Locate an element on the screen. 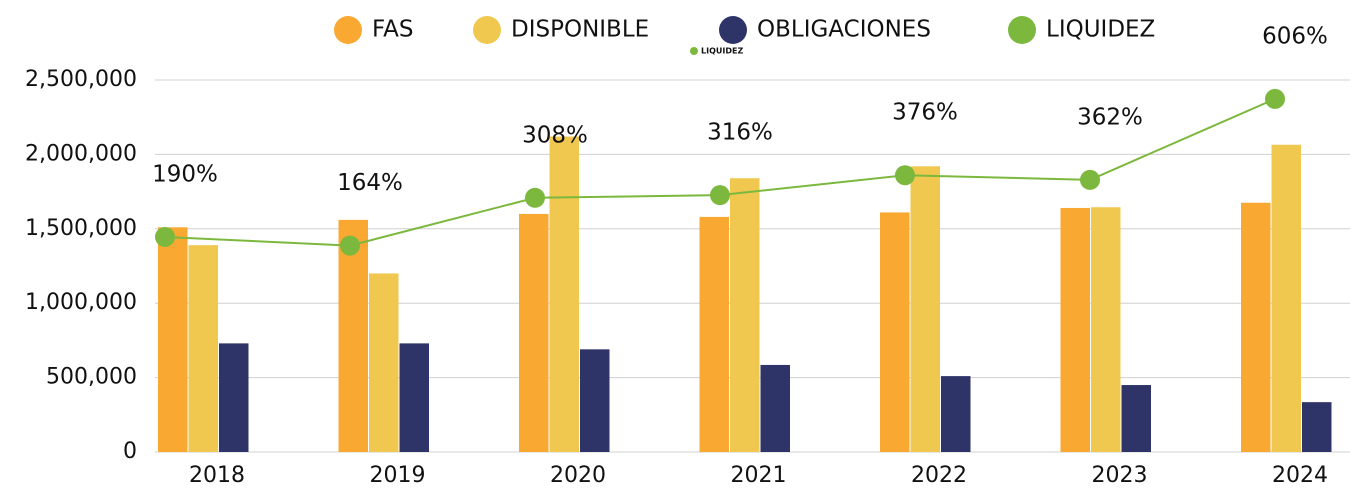  x-tick-label: 2024 is located at coordinates (1300, 475).